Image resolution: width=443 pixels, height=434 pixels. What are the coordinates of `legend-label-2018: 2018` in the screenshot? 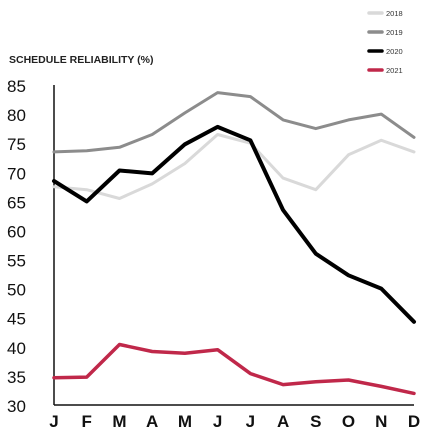 It's located at (394, 13).